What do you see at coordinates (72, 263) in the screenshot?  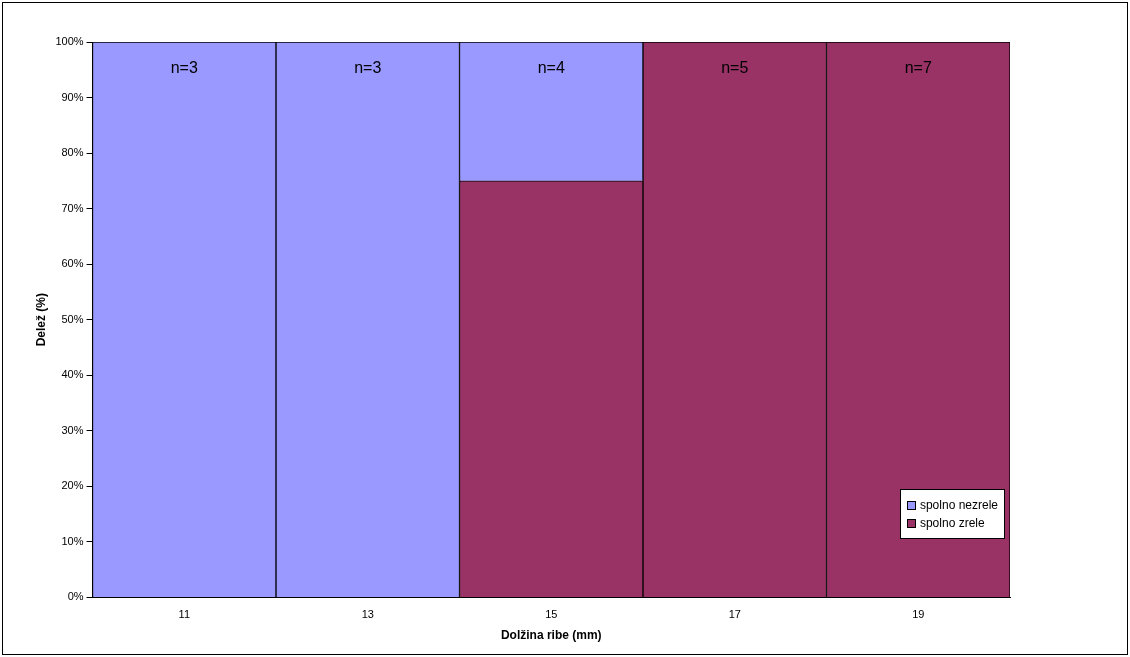 I see `y-tick-label: 60%` at bounding box center [72, 263].